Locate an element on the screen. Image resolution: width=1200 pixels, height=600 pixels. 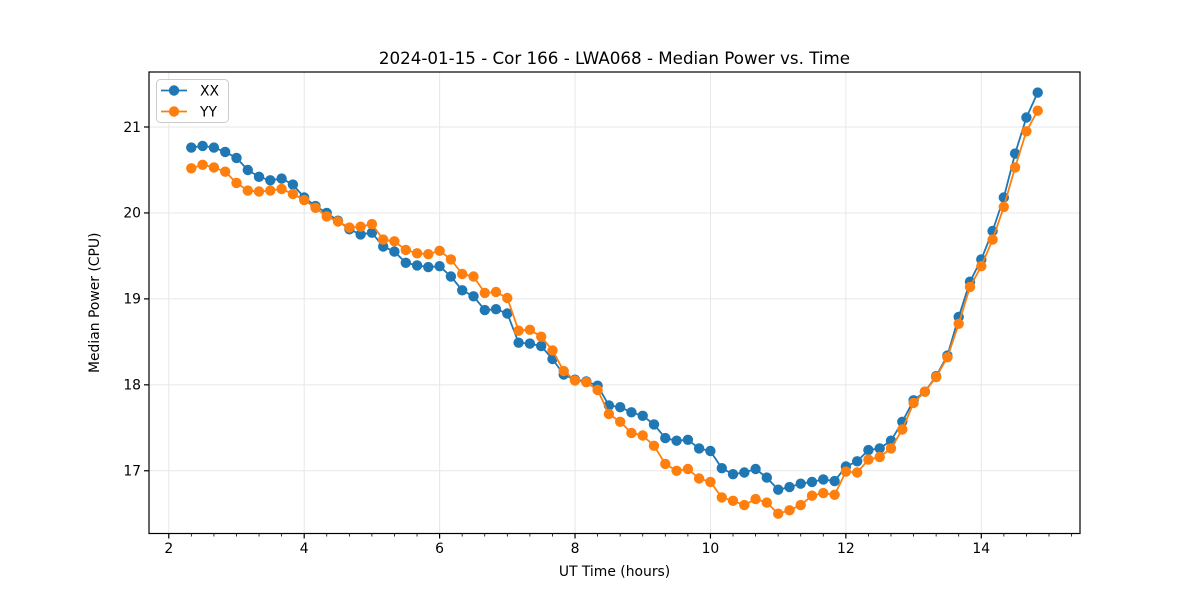
x-tick-label: 6 is located at coordinates (439, 549).